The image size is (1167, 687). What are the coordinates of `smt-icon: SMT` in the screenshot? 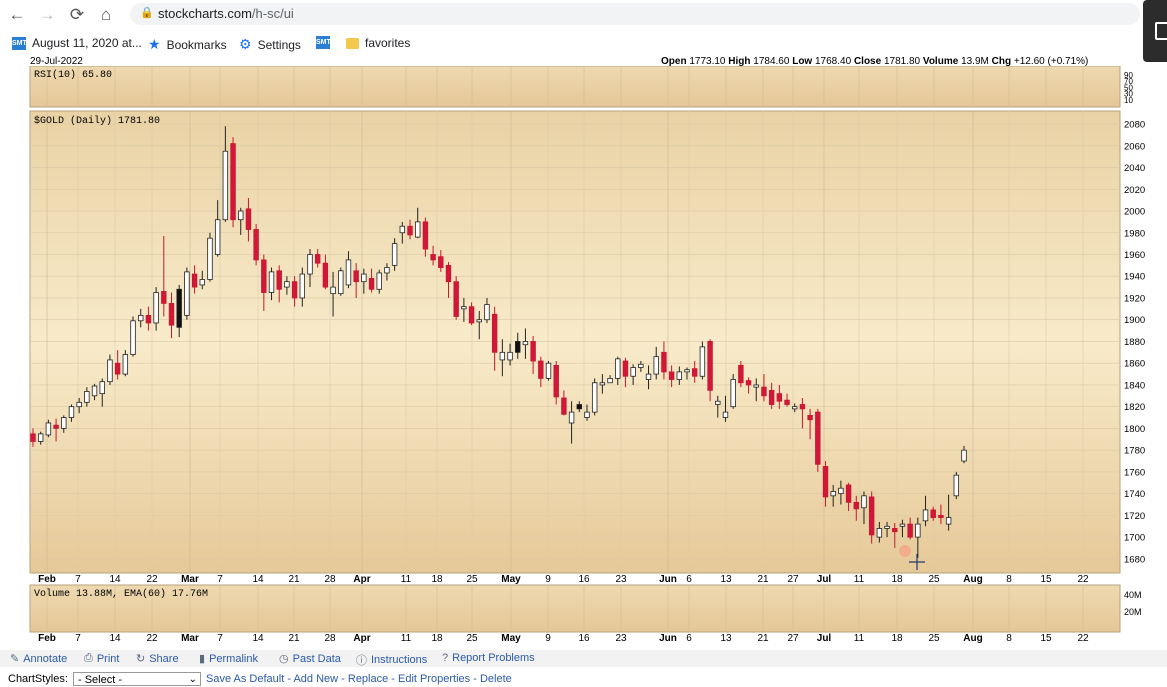 It's located at (19, 43).